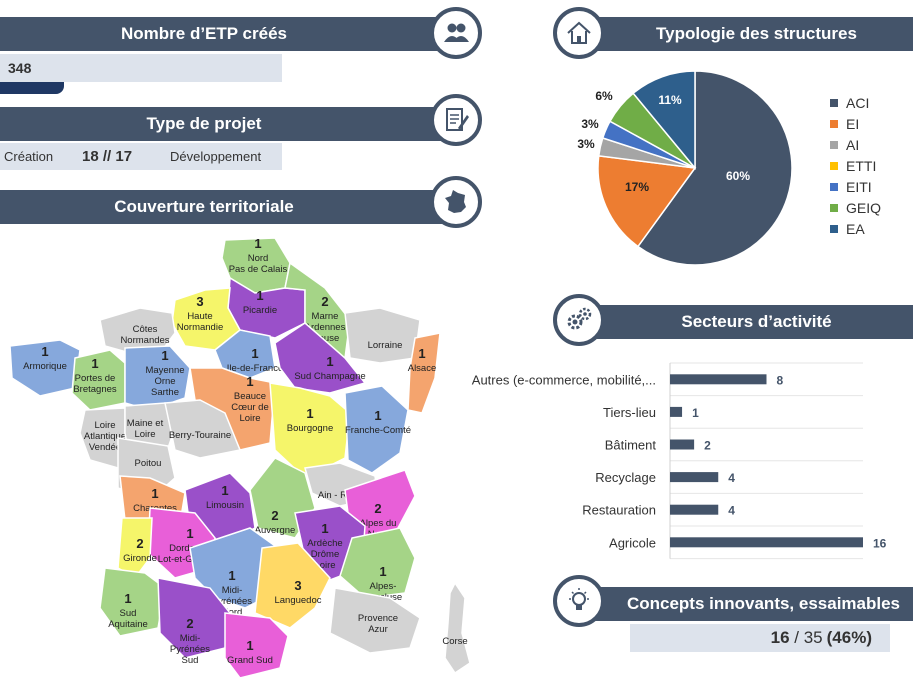 The height and width of the screenshot is (678, 913). I want to click on region-label-loire-atlantique-vendee: Loire Atlantique Vendée, so click(105, 436).